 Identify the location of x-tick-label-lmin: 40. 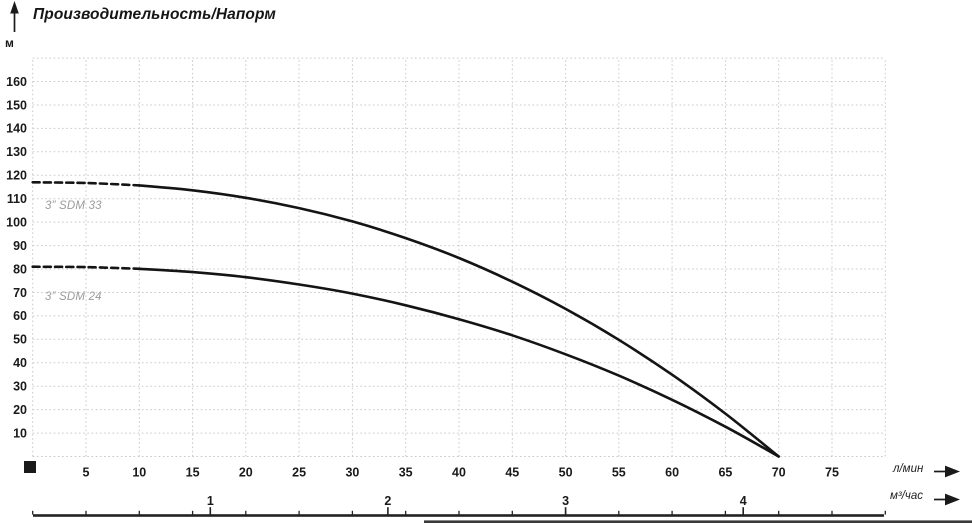
(459, 473).